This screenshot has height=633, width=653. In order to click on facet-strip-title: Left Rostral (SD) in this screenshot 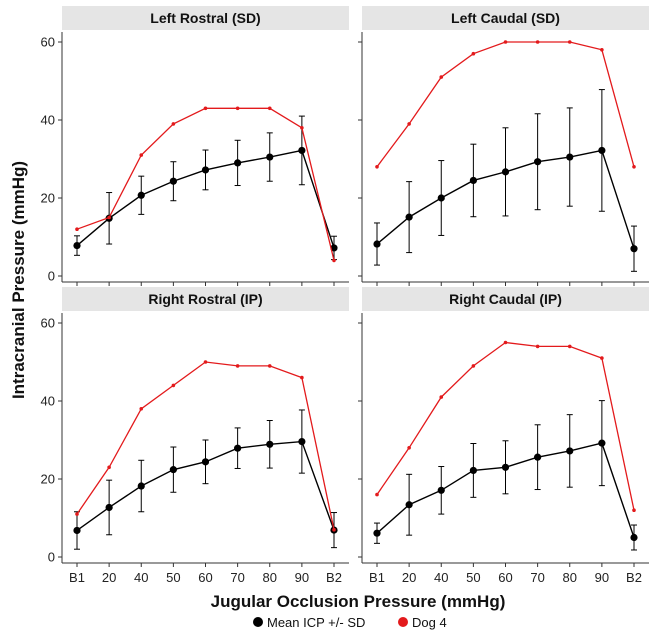, I will do `click(205, 18)`.